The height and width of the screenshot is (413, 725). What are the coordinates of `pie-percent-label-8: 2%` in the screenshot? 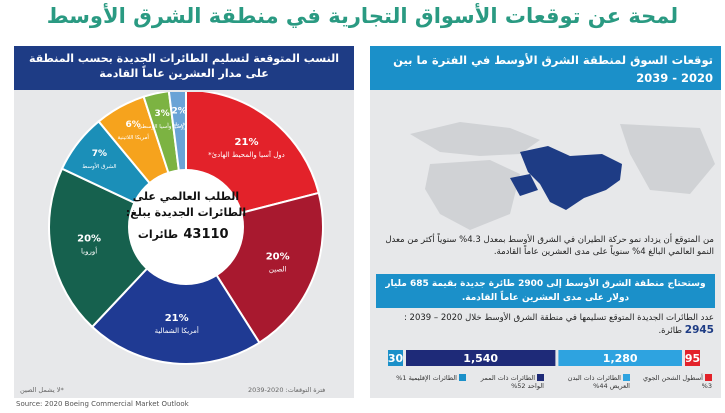 It's located at (178, 112).